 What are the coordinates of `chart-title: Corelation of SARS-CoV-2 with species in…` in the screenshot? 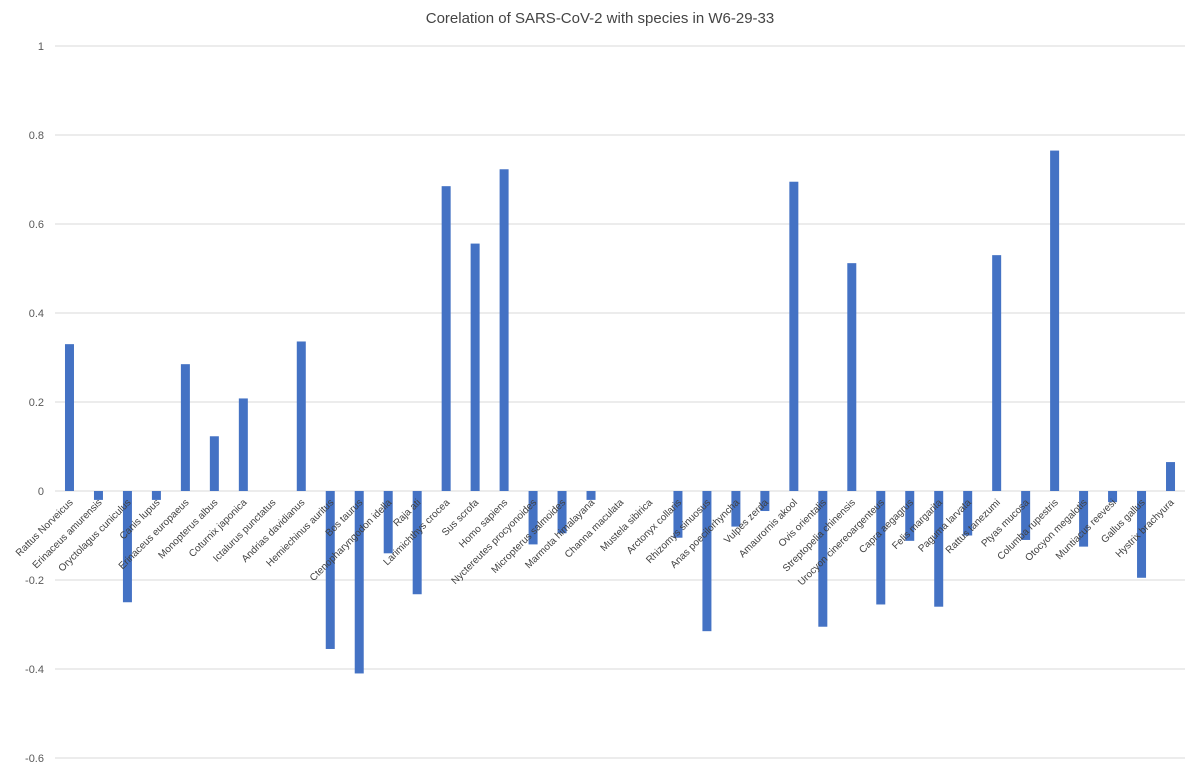 It's located at (600, 18).